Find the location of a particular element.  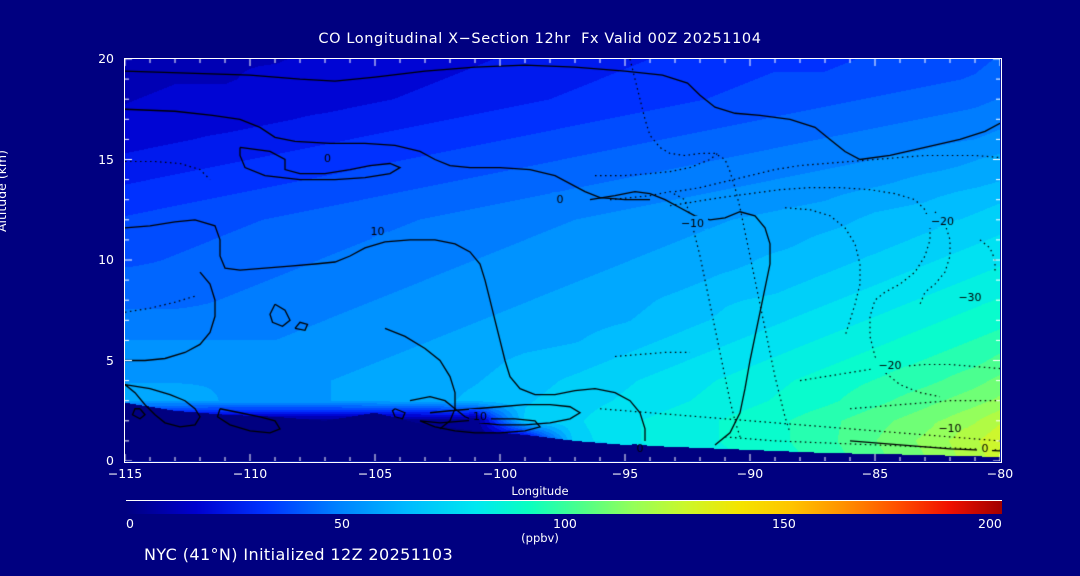

x-tick-label: −100 is located at coordinates (500, 473).